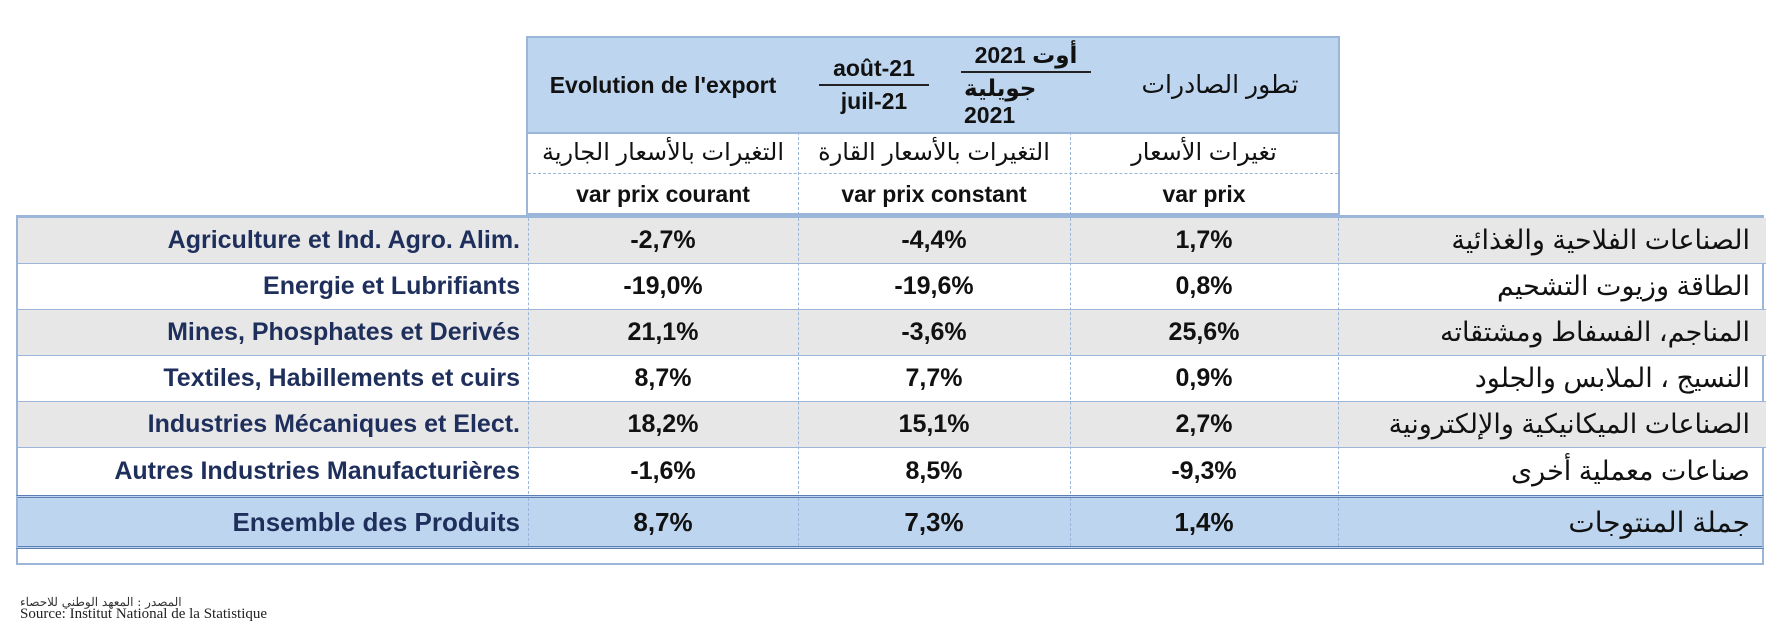  I want to click on period-fraction-ar: أوت 2021 جويلية 2021, so click(1026, 85).